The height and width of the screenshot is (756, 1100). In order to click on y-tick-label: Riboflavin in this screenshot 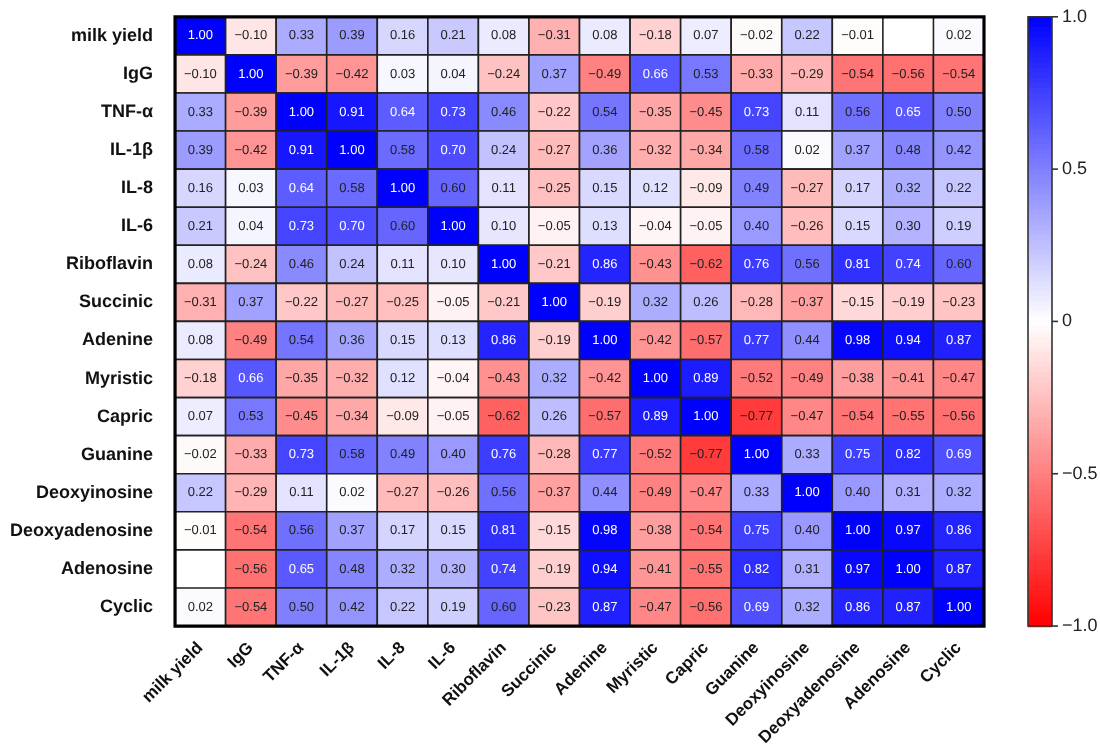, I will do `click(110, 263)`.